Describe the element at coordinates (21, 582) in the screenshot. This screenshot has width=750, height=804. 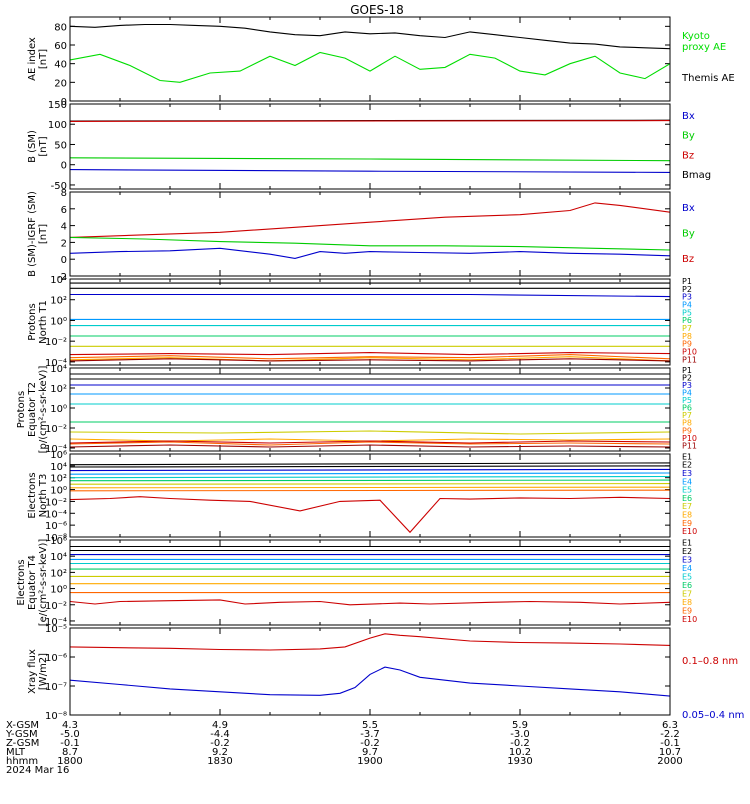
I see `y-axis-label: Electrons` at that location.